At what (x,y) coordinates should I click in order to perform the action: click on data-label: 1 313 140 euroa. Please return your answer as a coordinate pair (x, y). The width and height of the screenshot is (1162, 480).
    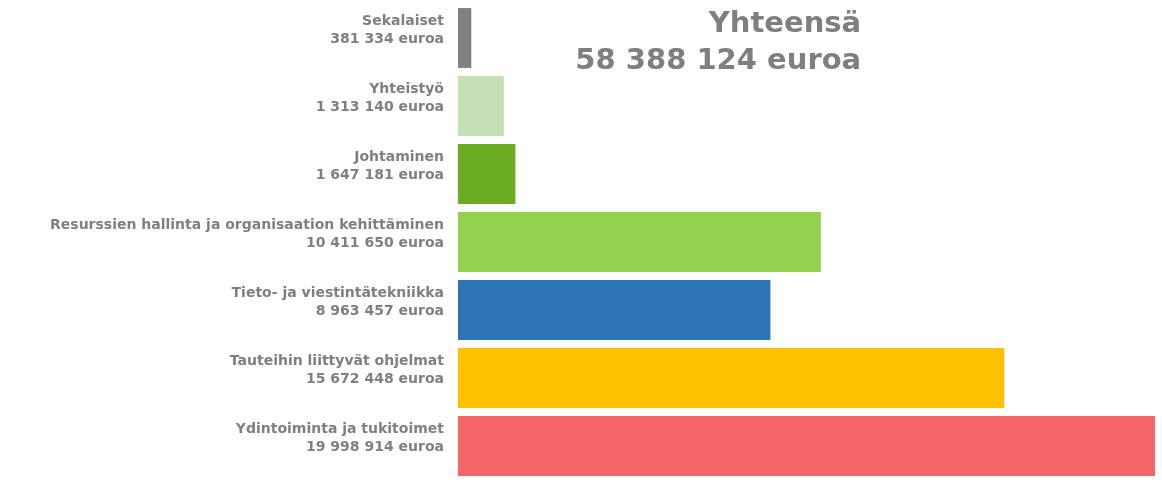
    Looking at the image, I should click on (379, 106).